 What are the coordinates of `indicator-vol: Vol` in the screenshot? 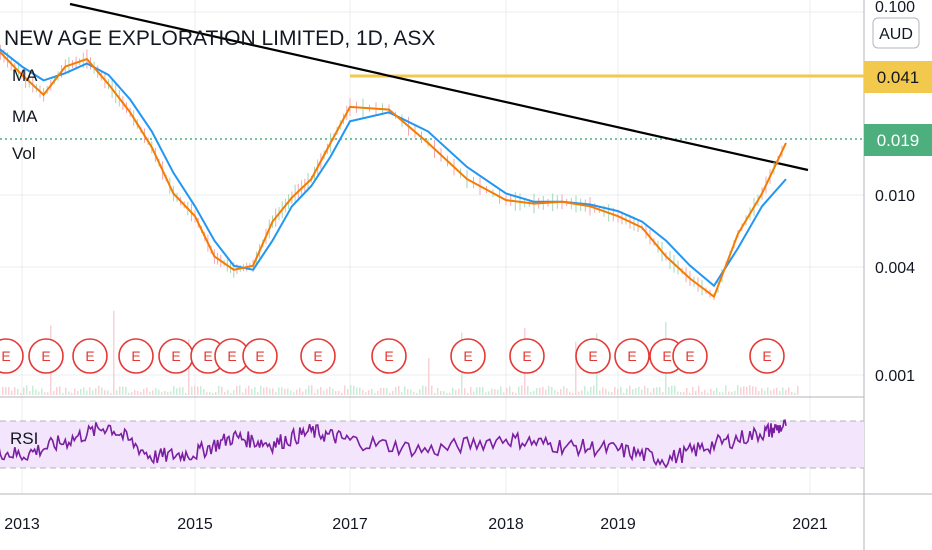 It's located at (24, 153).